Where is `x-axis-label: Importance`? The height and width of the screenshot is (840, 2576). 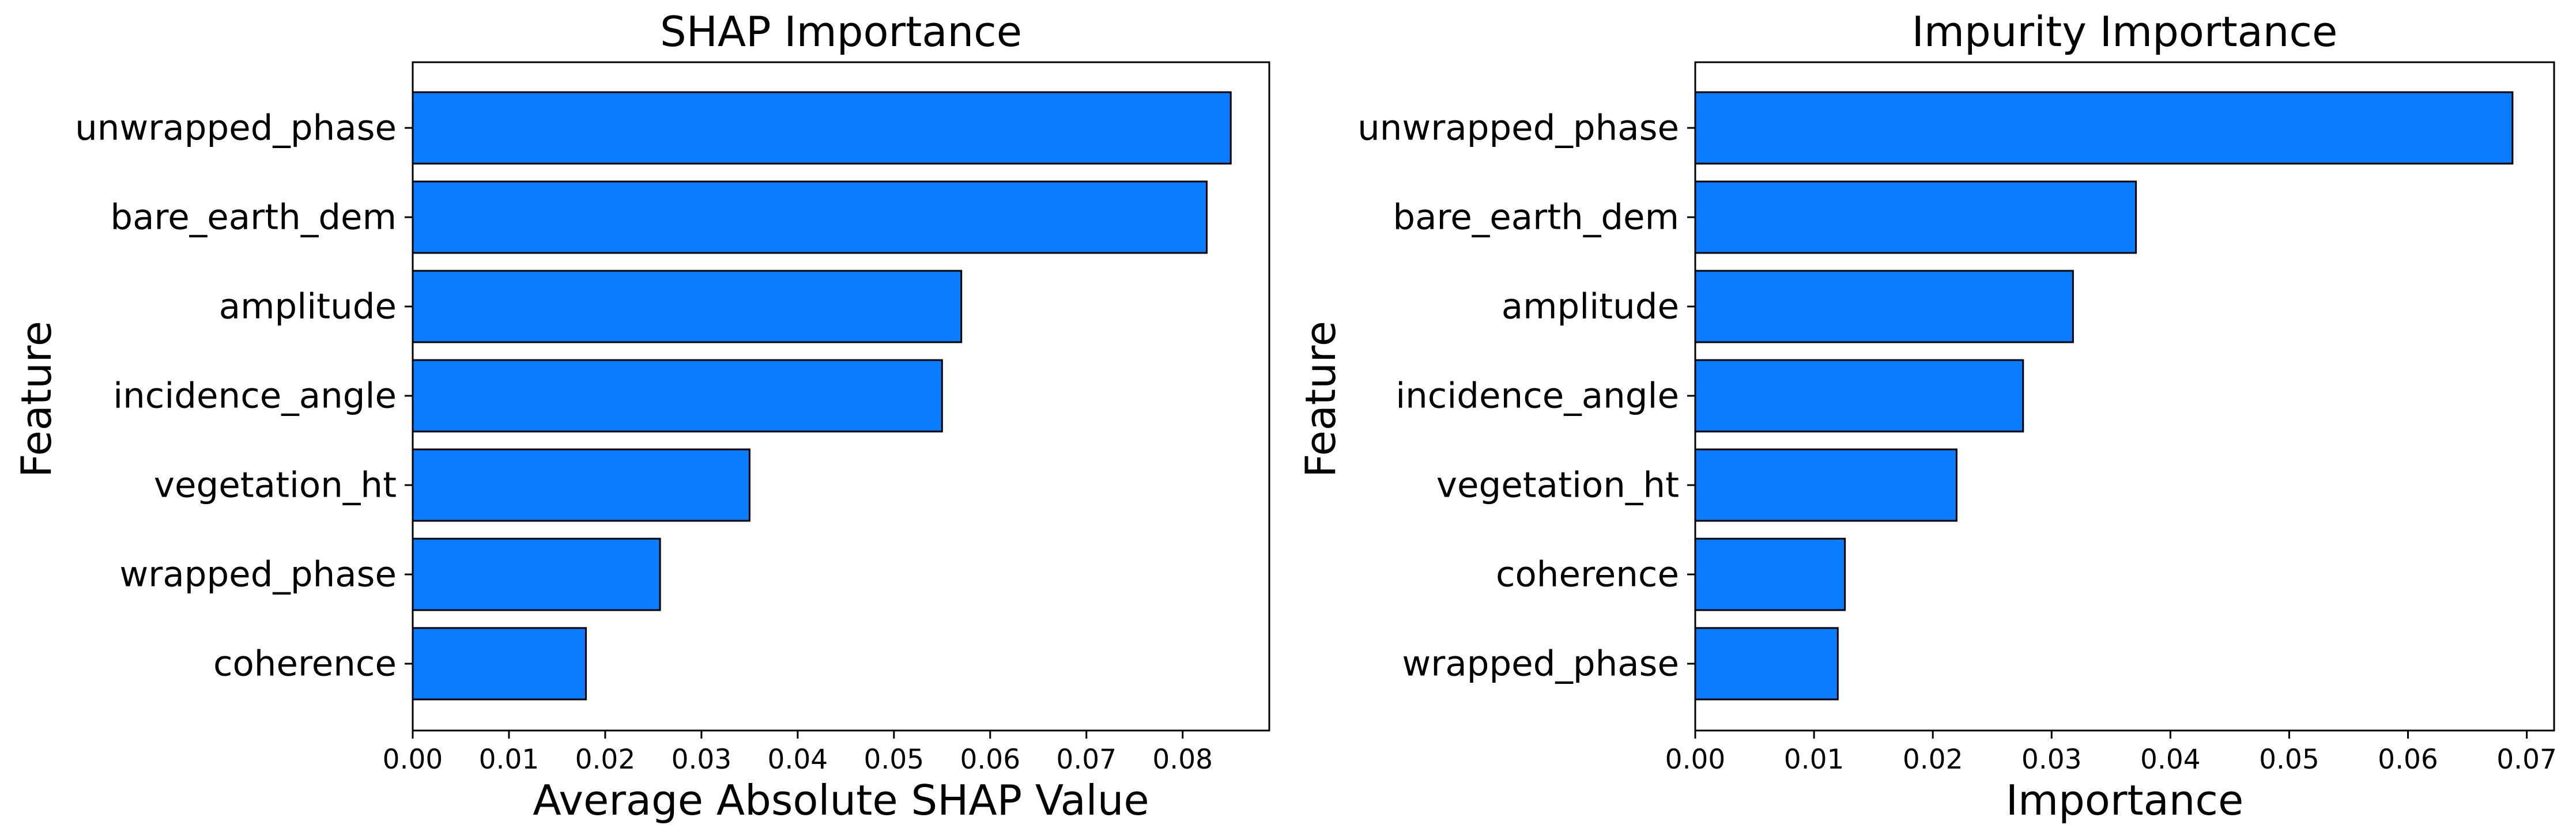 x-axis-label: Importance is located at coordinates (2125, 800).